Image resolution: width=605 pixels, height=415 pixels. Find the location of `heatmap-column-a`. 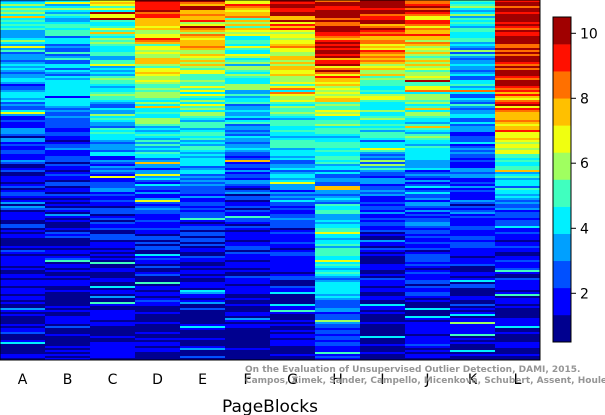

heatmap-column-a is located at coordinates (23, 180).